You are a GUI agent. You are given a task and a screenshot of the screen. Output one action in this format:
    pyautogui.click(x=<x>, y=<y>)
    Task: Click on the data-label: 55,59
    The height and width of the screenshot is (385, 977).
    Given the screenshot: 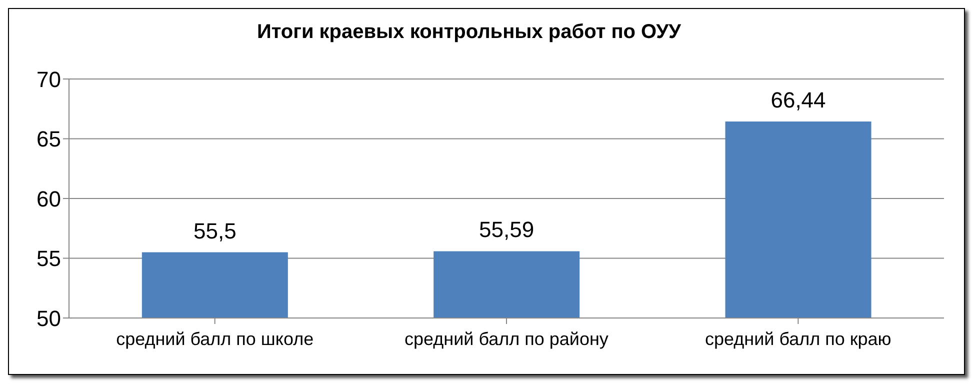 What is the action you would take?
    pyautogui.click(x=506, y=229)
    